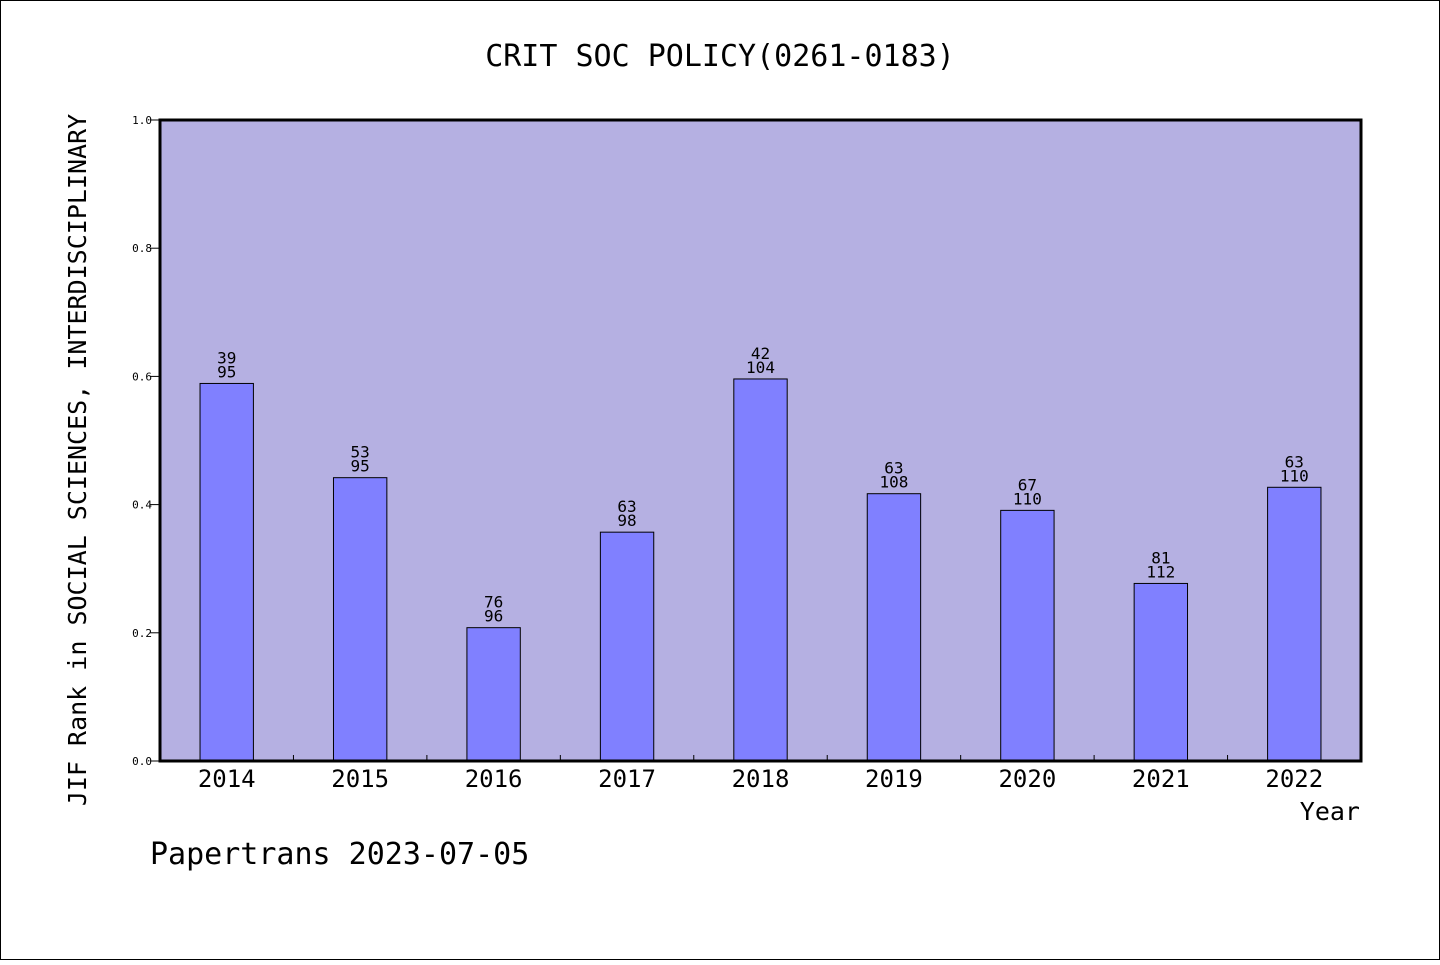 The width and height of the screenshot is (1440, 965). Describe the element at coordinates (761, 779) in the screenshot. I see `x-tick-label: 2018` at that location.